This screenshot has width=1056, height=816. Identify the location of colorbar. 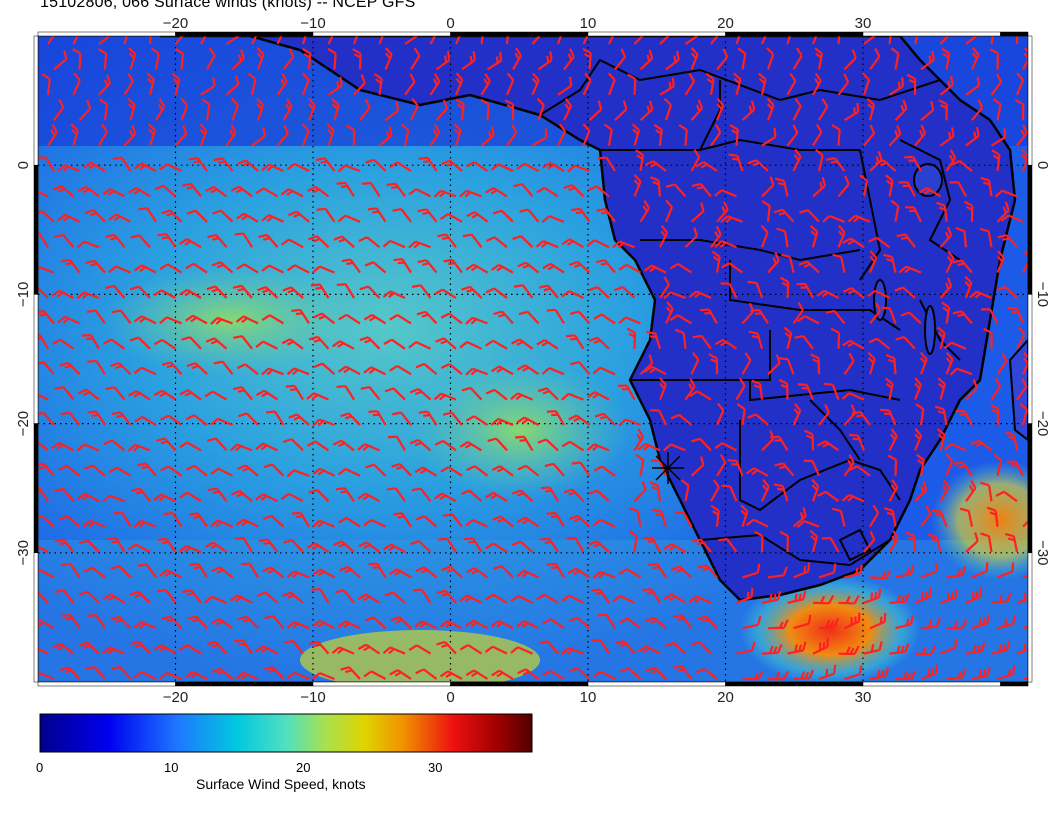
(286, 733).